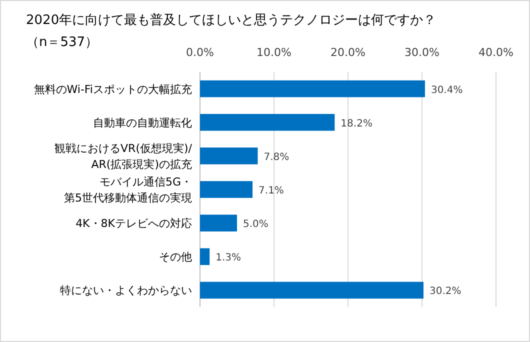 Image resolution: width=530 pixels, height=342 pixels. What do you see at coordinates (277, 157) in the screenshot?
I see `data-label: 7.8%` at bounding box center [277, 157].